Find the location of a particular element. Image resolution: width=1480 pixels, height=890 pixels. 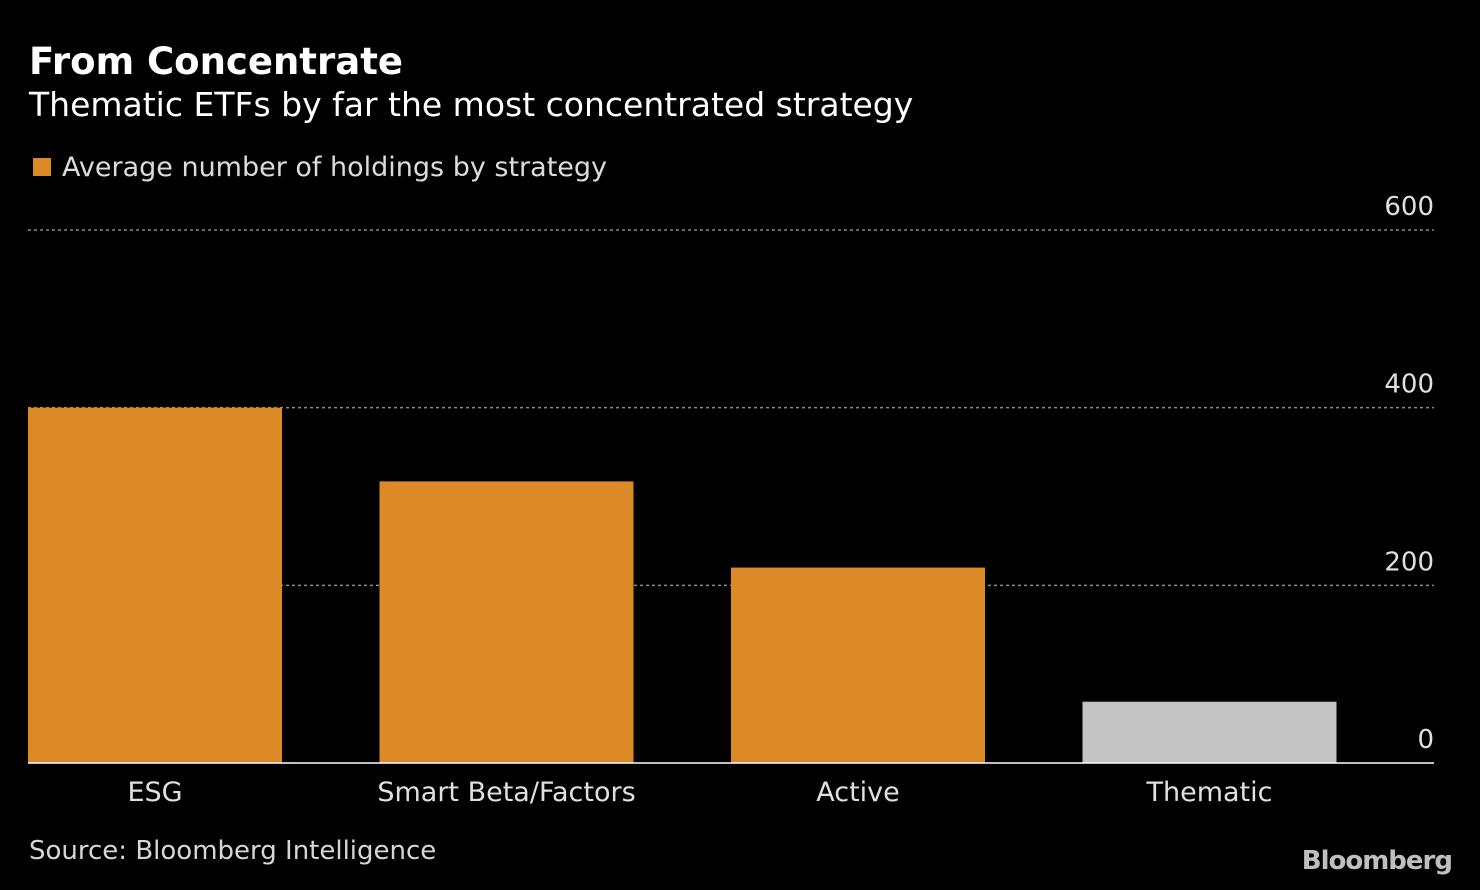

legend-swatch is located at coordinates (42, 167).